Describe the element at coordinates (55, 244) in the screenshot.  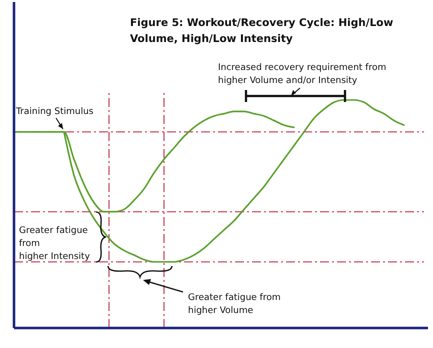
I see `annotation: Greater fatigue from higher Intensity` at that location.